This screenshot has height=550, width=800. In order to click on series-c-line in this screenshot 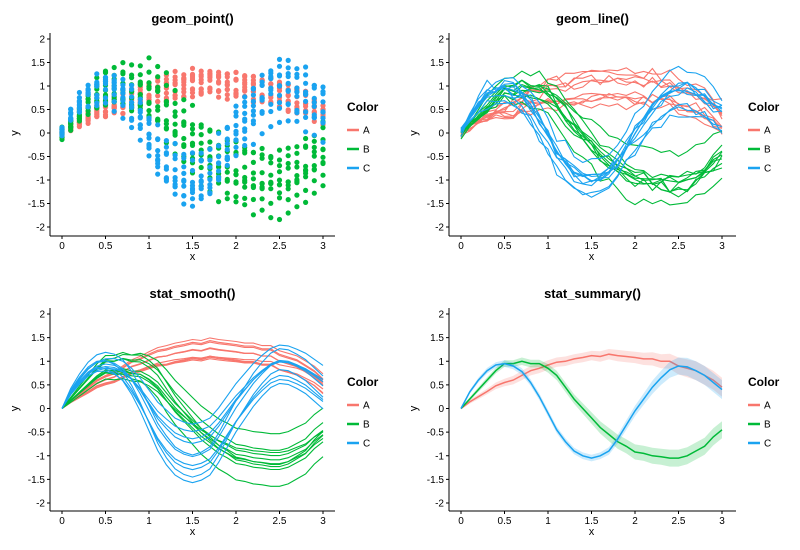, I will do `click(591, 410)`.